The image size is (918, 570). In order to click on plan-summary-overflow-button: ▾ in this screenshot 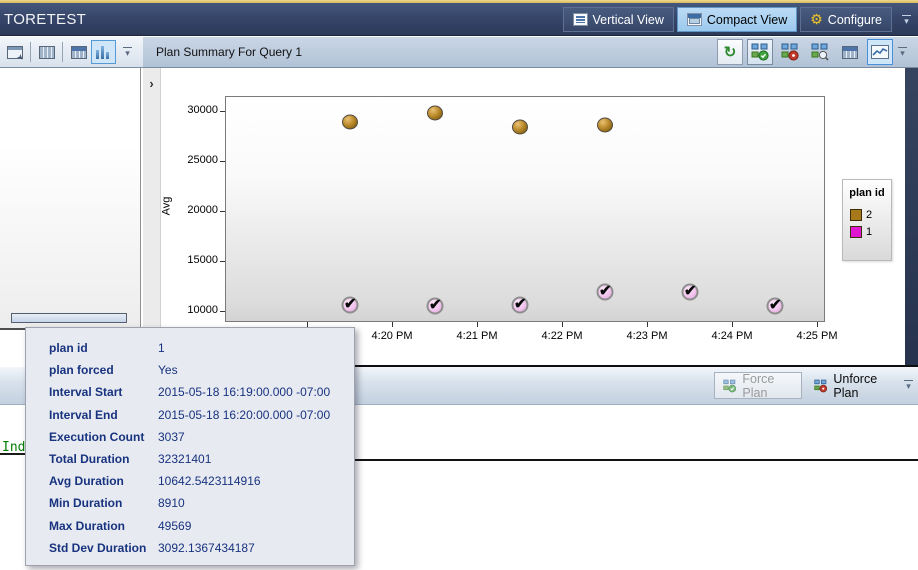, I will do `click(902, 52)`.